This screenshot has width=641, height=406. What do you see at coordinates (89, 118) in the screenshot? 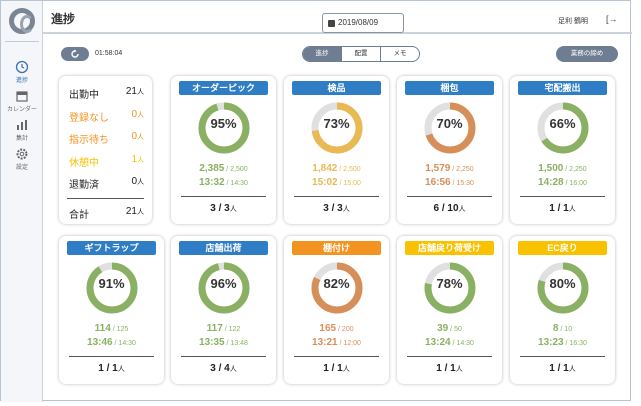
I see `summary-row-label: 登録なし` at bounding box center [89, 118].